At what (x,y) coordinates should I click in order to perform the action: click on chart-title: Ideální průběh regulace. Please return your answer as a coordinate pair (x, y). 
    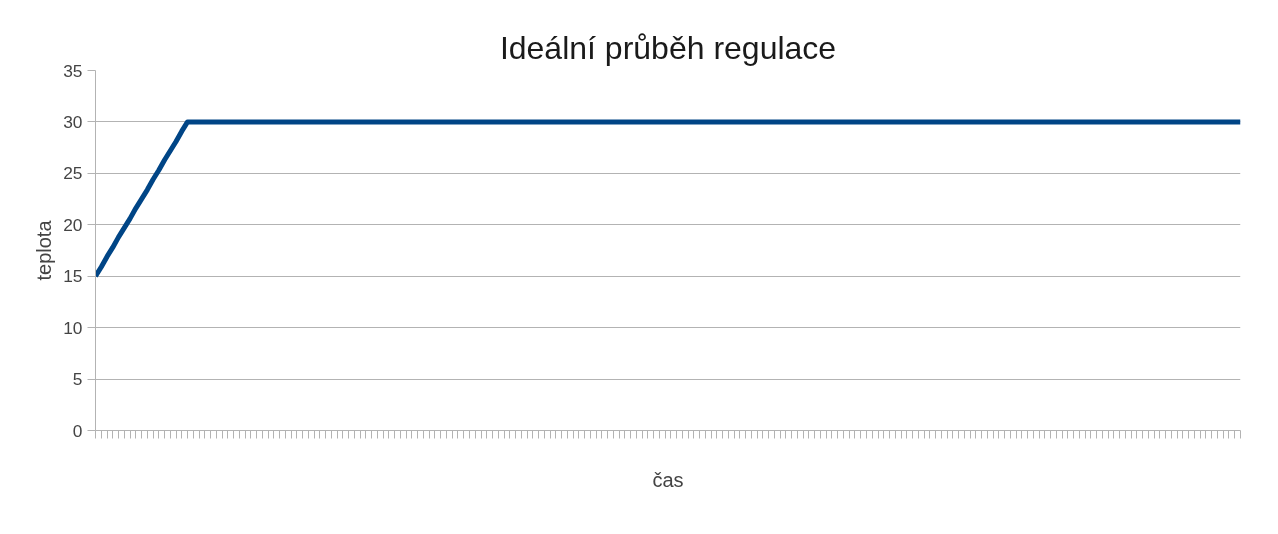
    Looking at the image, I should click on (668, 47).